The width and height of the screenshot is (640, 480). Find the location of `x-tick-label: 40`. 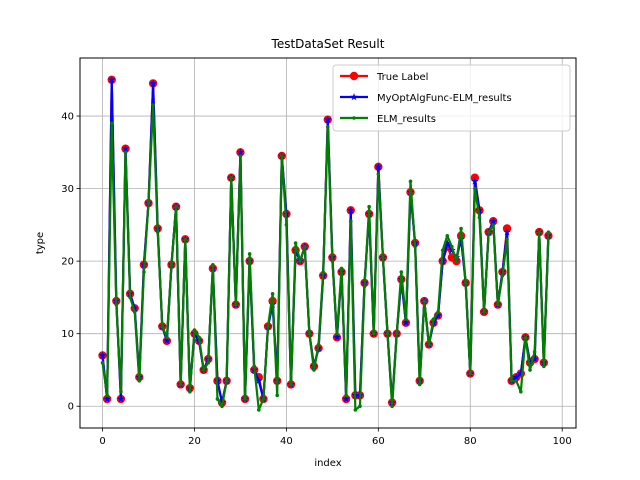

x-tick-label: 40 is located at coordinates (286, 441).